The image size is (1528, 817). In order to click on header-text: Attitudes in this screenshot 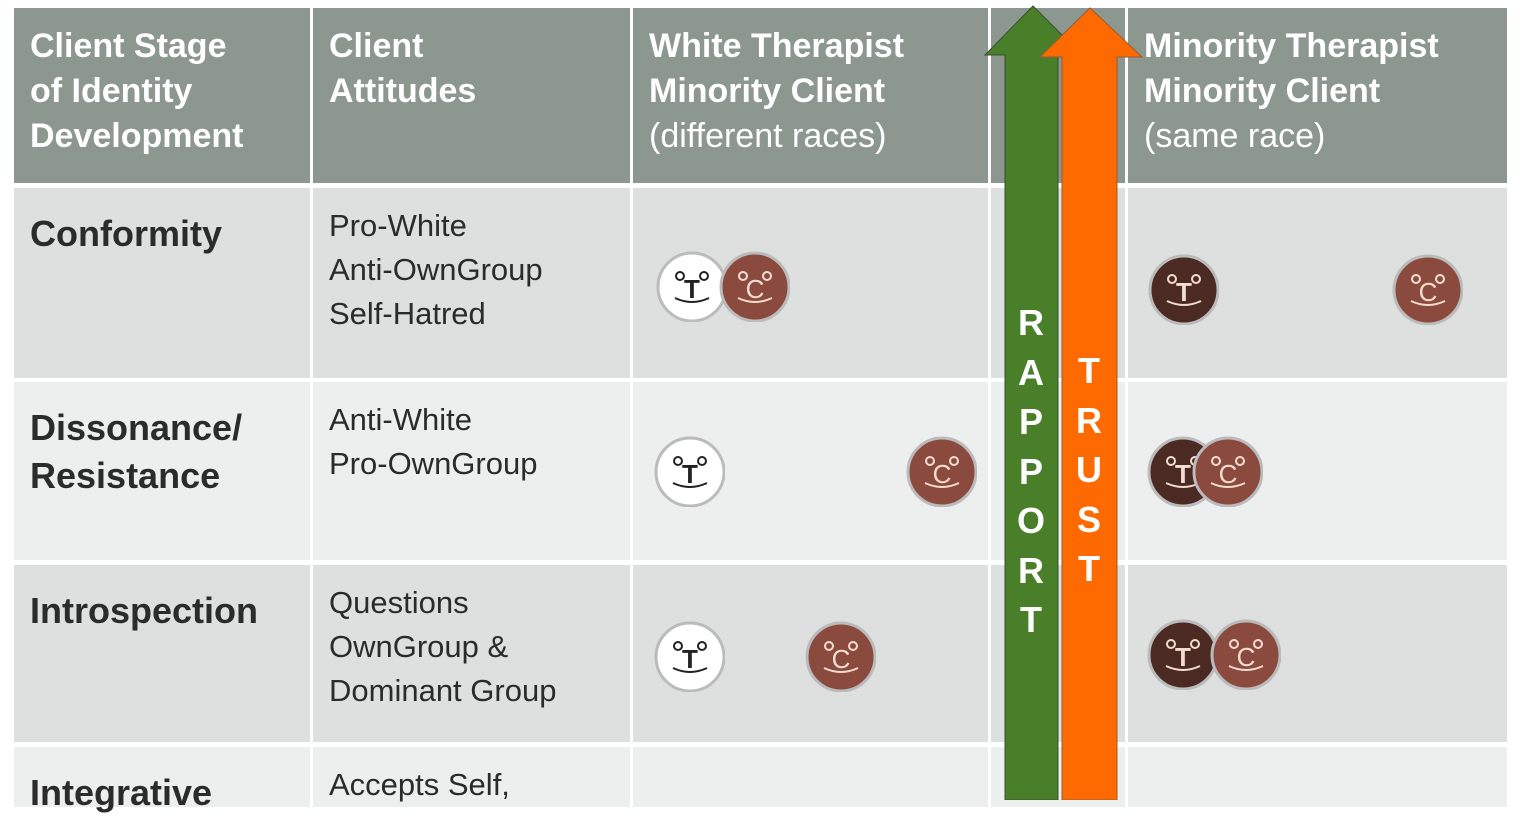, I will do `click(403, 91)`.